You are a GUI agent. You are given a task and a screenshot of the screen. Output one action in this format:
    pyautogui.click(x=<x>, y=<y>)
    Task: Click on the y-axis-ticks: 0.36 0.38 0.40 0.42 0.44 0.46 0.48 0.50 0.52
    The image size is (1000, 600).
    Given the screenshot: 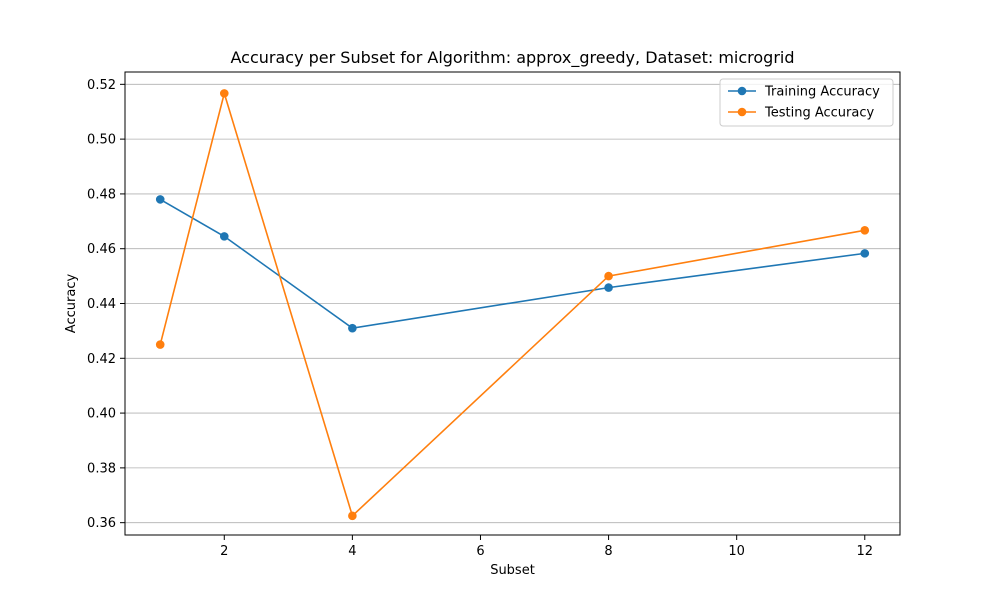 What is the action you would take?
    pyautogui.click(x=106, y=304)
    